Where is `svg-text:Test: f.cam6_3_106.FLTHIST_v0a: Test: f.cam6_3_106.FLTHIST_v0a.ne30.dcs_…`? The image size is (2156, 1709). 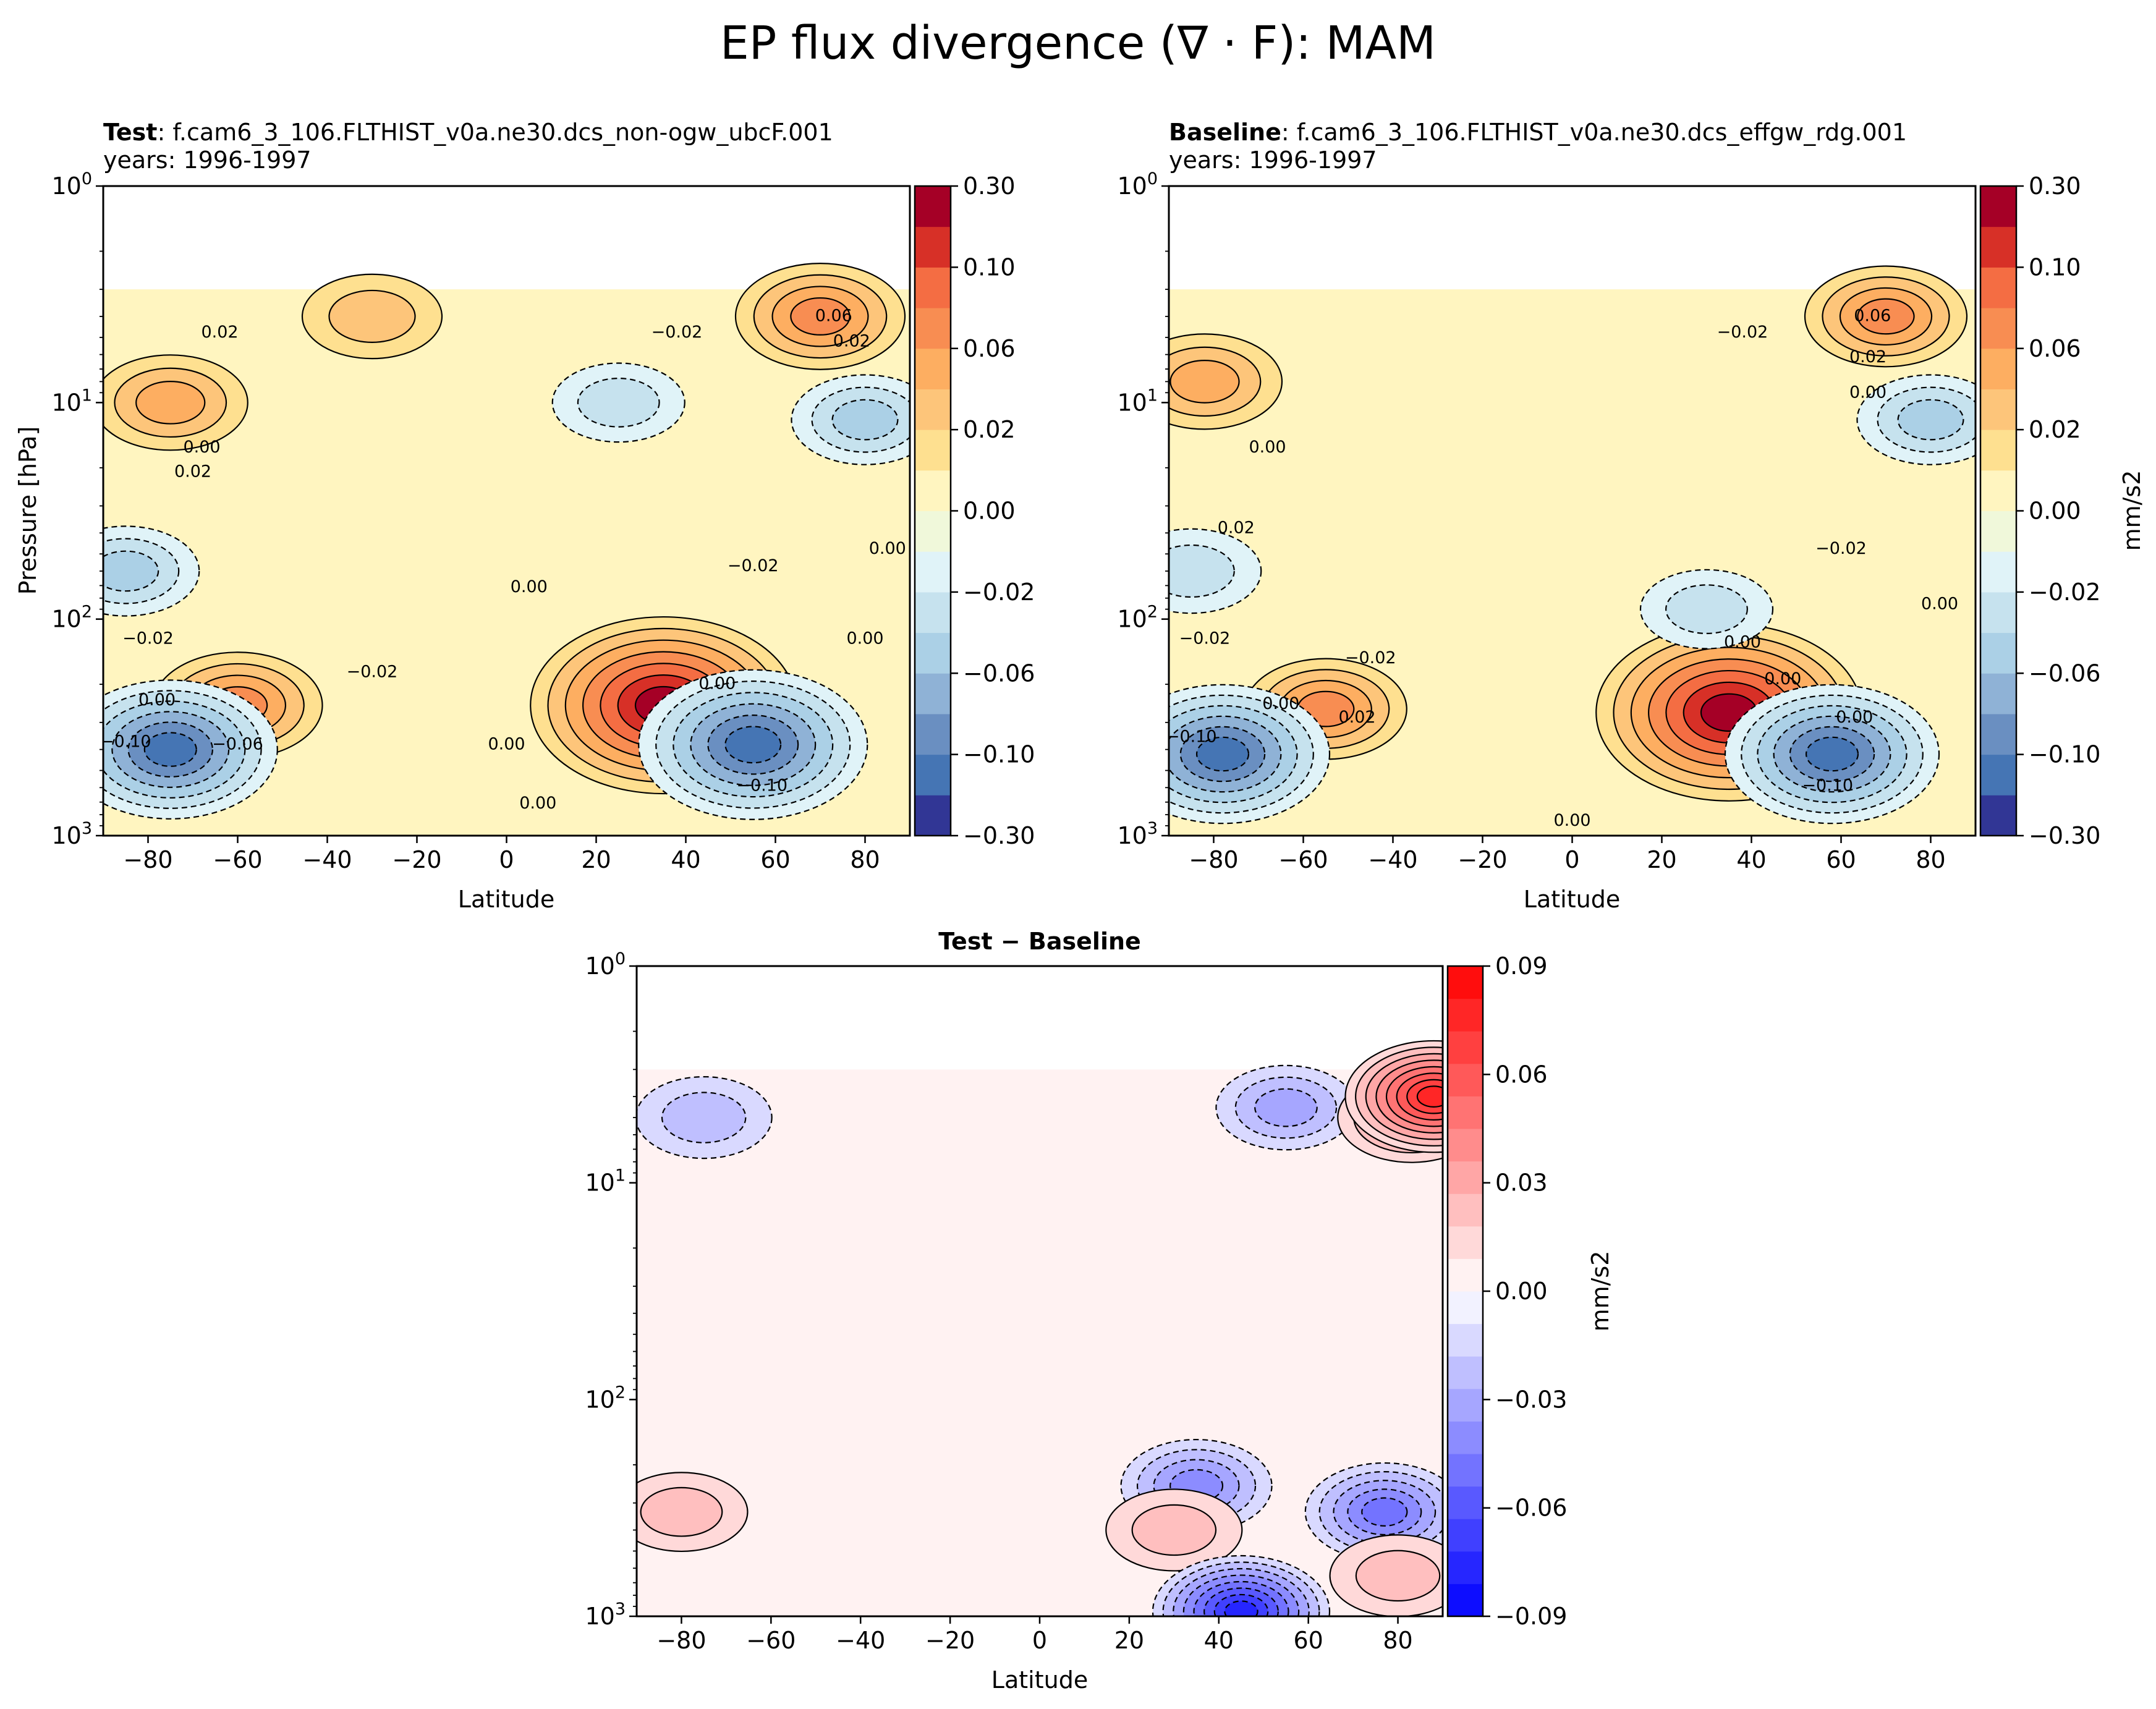 svg-text:Test: f.cam6_3_106.FLTHIST_v0a: Test: f.cam6_3_106.FLTHIST_v0a.ne30.dcs_… is located at coordinates (468, 132).